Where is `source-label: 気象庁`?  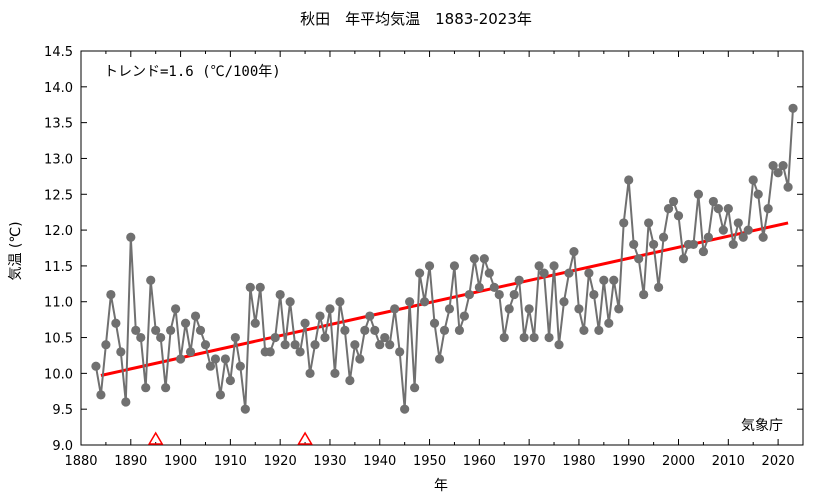
source-label: 気象庁 is located at coordinates (762, 426).